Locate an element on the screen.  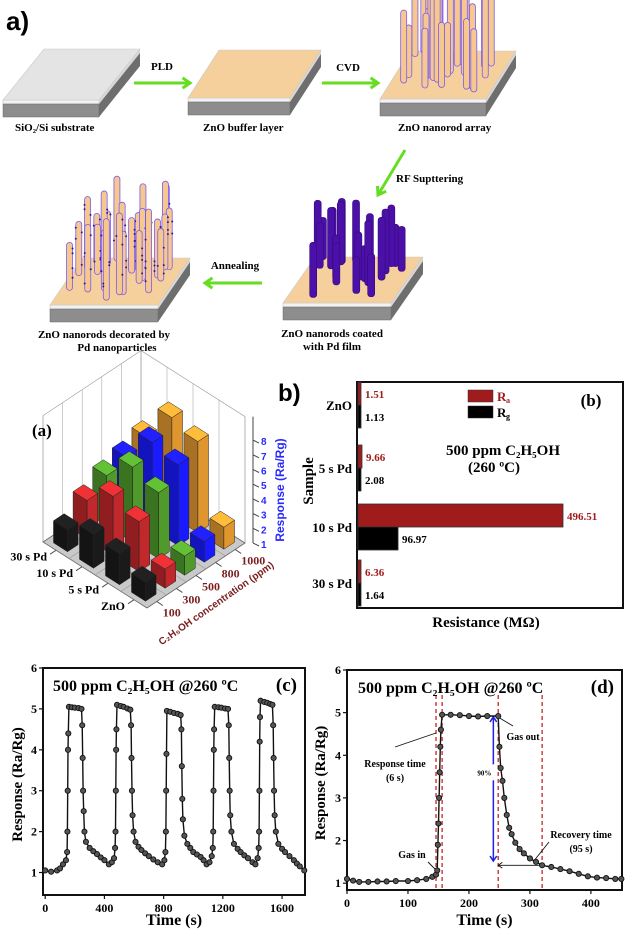
concentration-tick-label: 800 is located at coordinates (231, 574).